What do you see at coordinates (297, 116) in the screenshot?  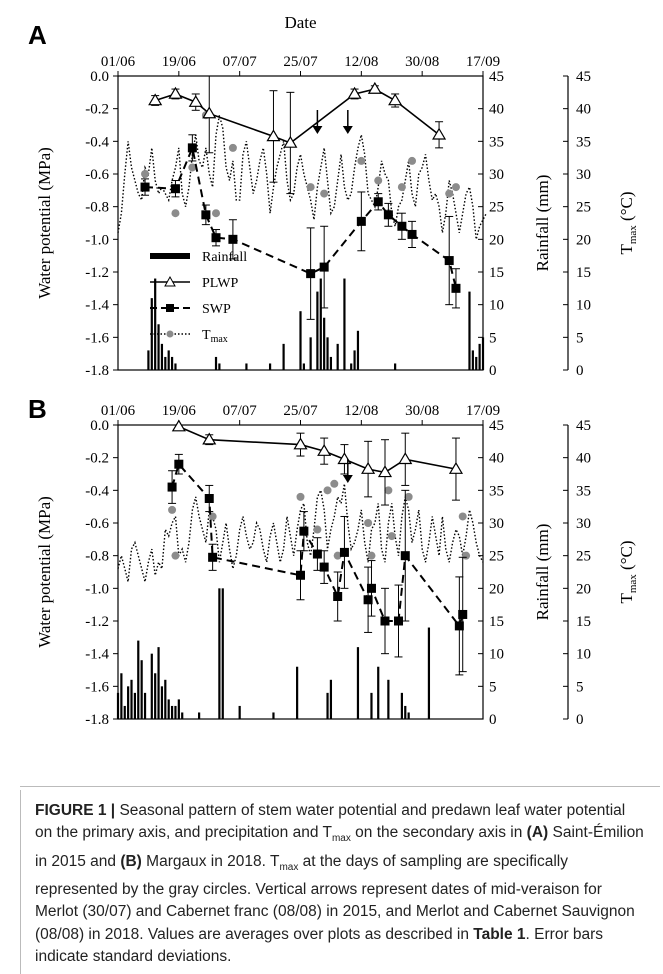 I see `plwp-line` at bounding box center [297, 116].